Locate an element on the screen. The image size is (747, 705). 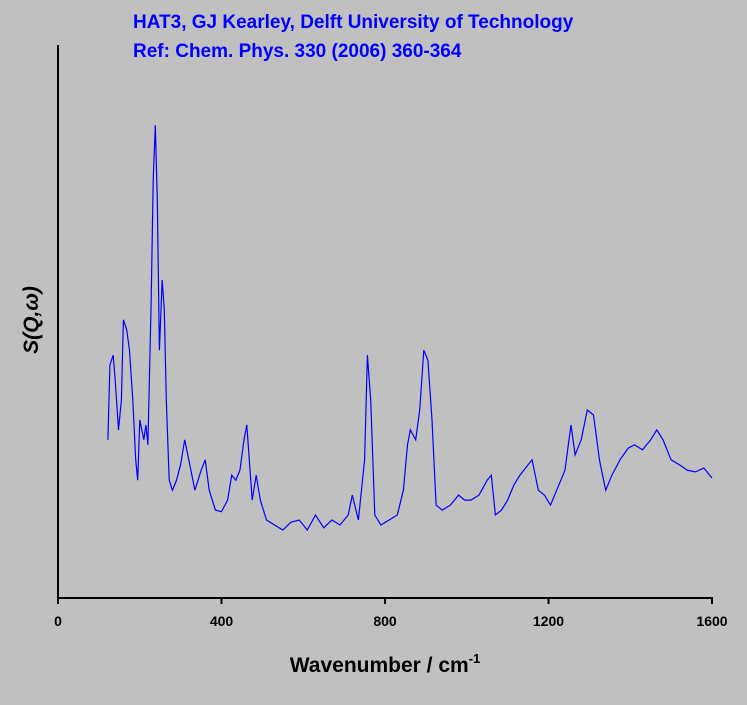
y-axis-label: S(Q,ω) is located at coordinates (31, 320).